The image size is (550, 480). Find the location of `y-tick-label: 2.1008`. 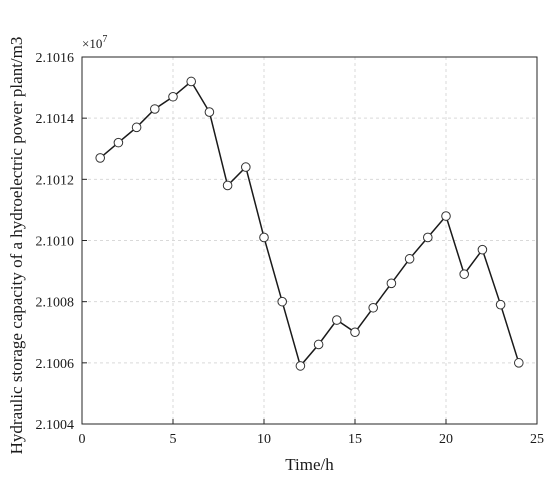

y-tick-label: 2.1008 is located at coordinates (55, 303).